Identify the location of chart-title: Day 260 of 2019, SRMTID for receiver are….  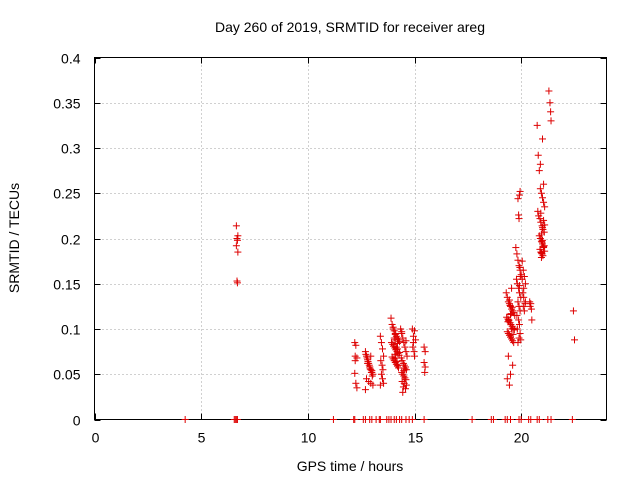
(350, 27).